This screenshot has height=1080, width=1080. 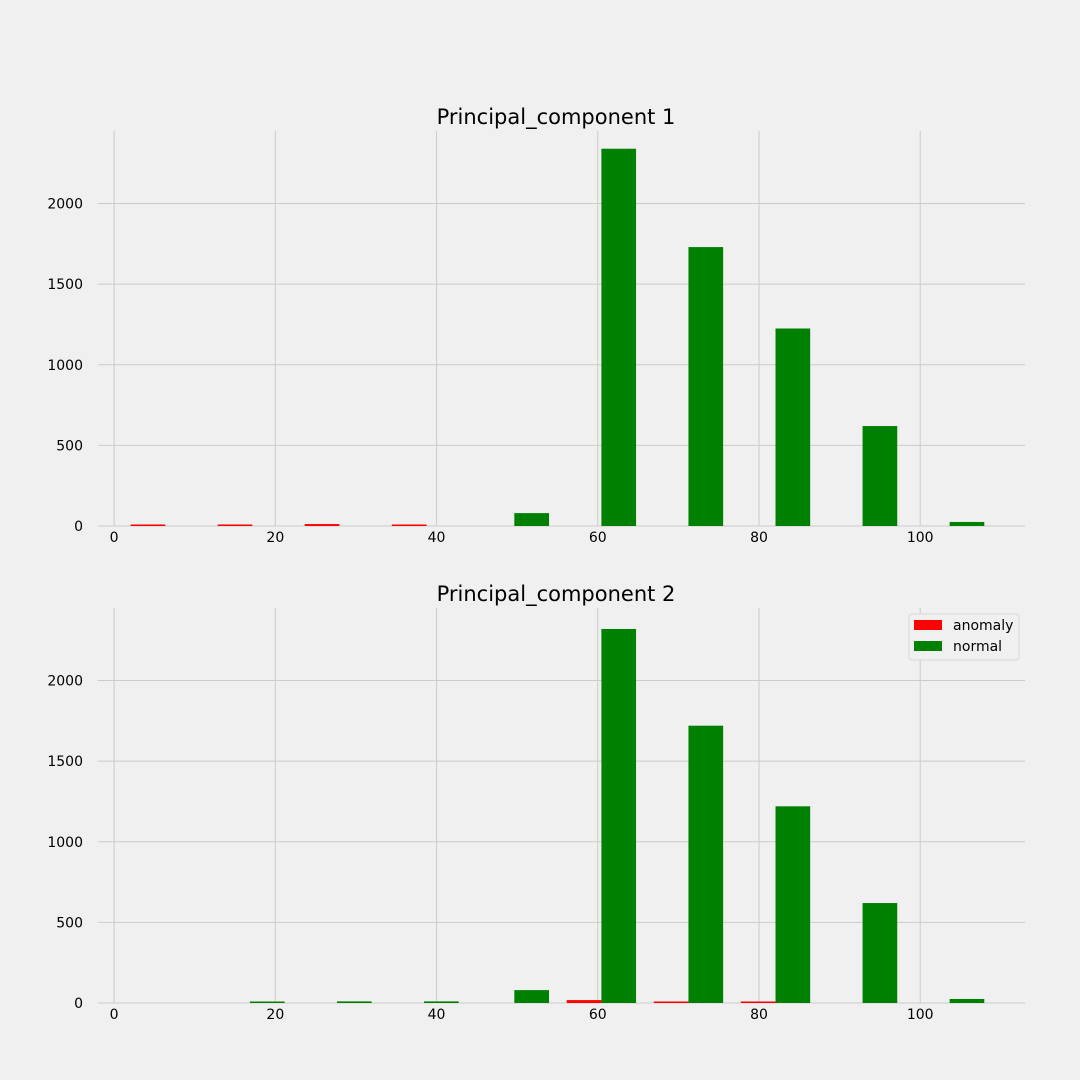 What do you see at coordinates (556, 117) in the screenshot?
I see `chart-title: Principal_component 1` at bounding box center [556, 117].